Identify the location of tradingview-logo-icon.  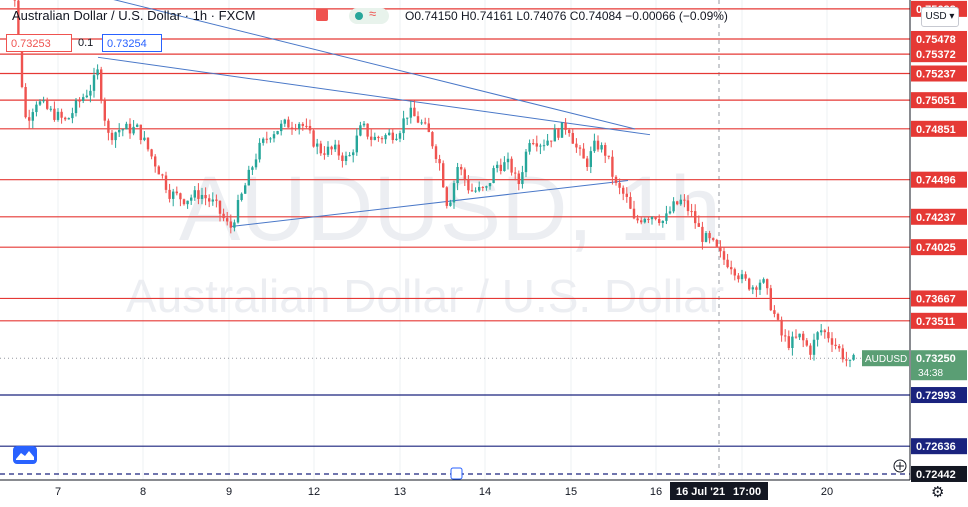
(25, 455).